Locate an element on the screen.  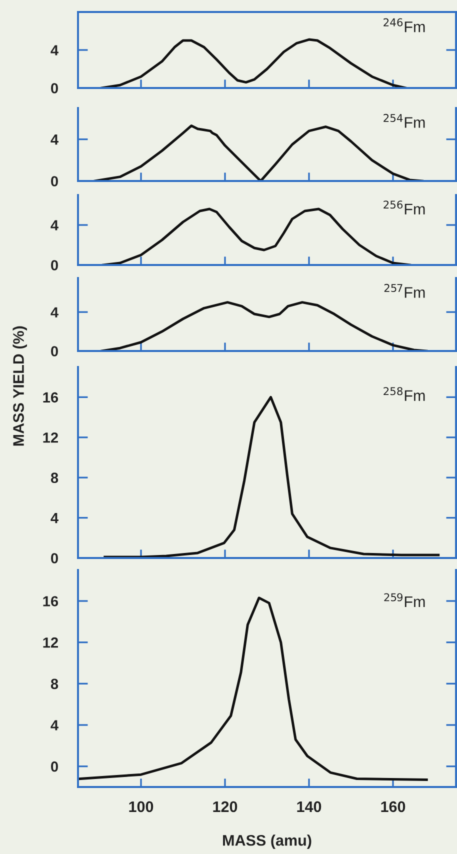
annotation: $^{259}$Fm is located at coordinates (404, 600).